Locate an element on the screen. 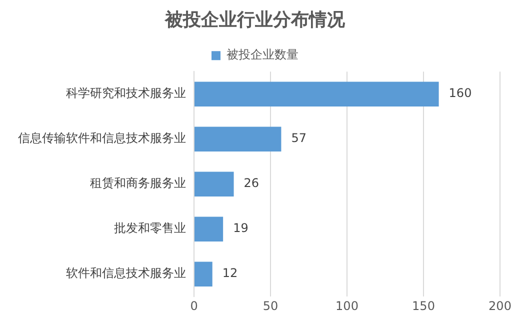  data-label: 26 is located at coordinates (252, 183).